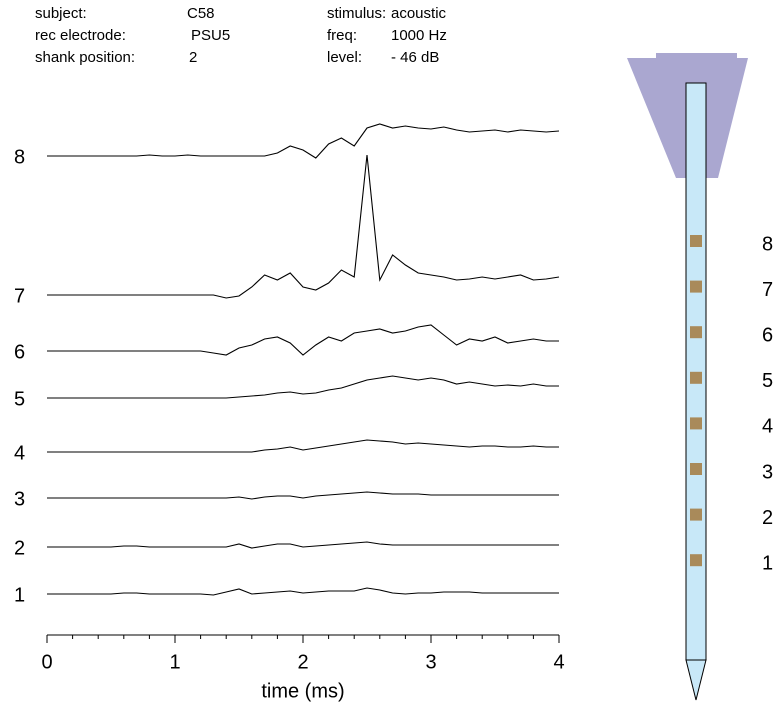 The height and width of the screenshot is (708, 773). What do you see at coordinates (558, 662) in the screenshot?
I see `x-tick-label: 4` at bounding box center [558, 662].